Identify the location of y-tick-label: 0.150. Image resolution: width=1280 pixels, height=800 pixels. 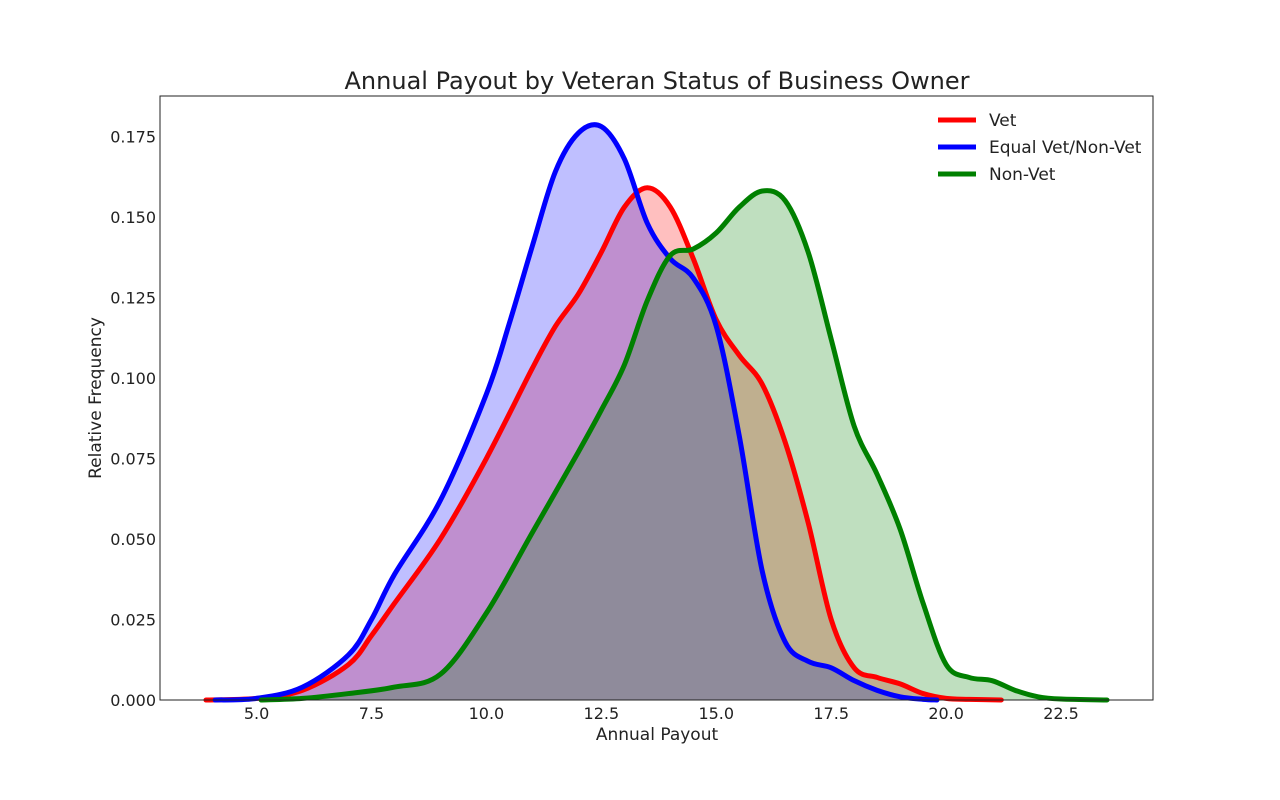
(133, 217).